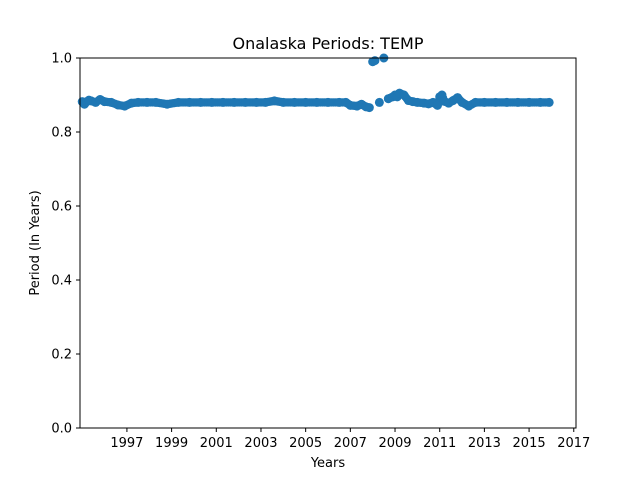  Describe the element at coordinates (315, 83) in the screenshot. I see `data-points` at that location.